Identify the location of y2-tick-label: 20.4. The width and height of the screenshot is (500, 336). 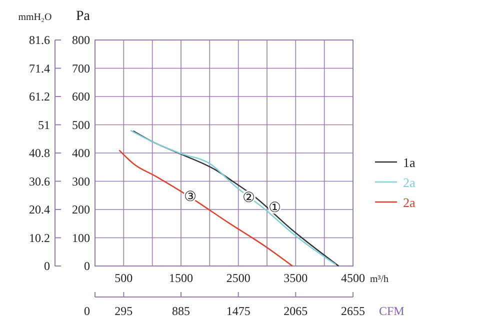
(39, 209).